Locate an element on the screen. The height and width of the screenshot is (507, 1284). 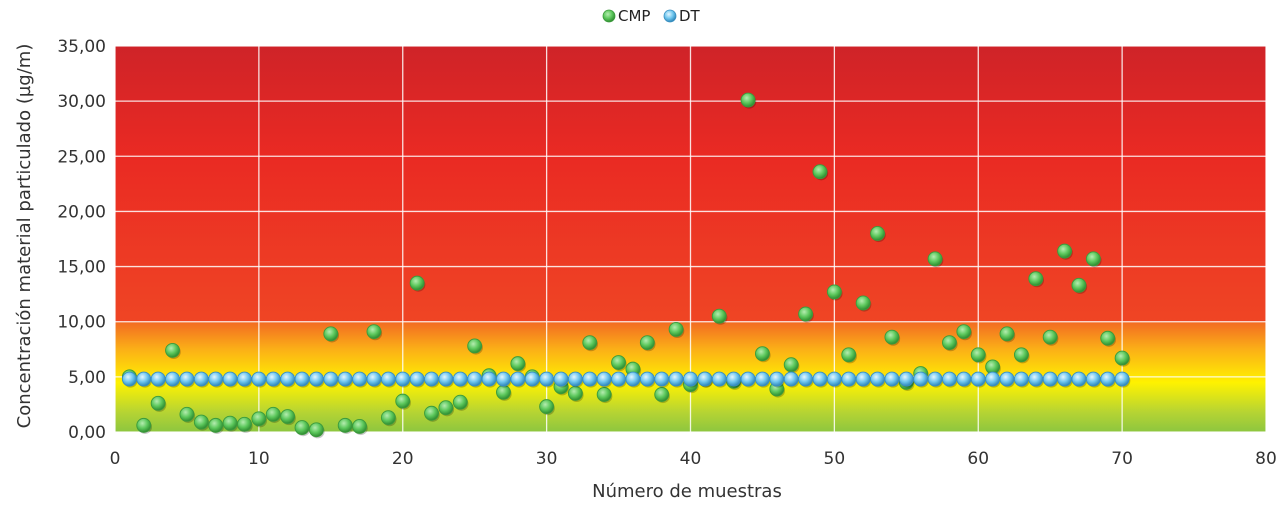
y-axis-ticks: 0,00 5,00 10,00 15,00 20,00 25,00 30,00 35,00 is located at coordinates (81, 240).